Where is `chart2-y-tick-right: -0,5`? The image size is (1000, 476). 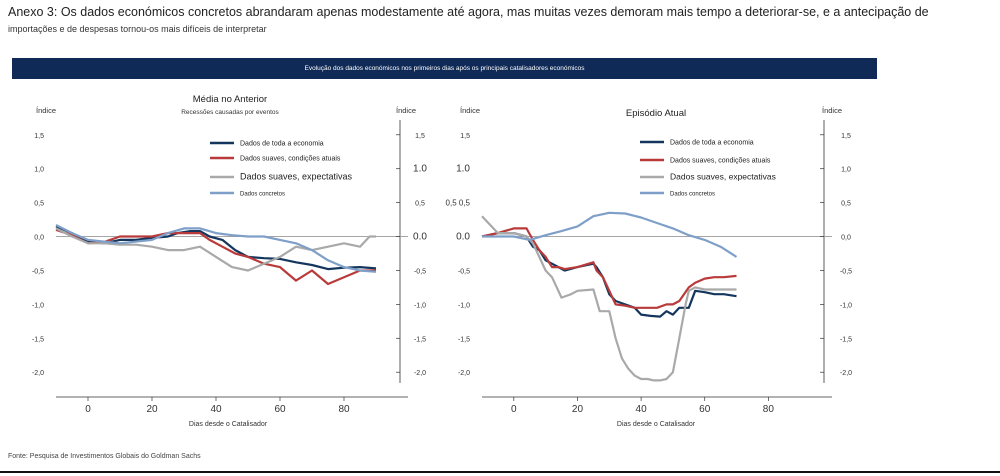 chart2-y-tick-right: -0,5 is located at coordinates (846, 271).